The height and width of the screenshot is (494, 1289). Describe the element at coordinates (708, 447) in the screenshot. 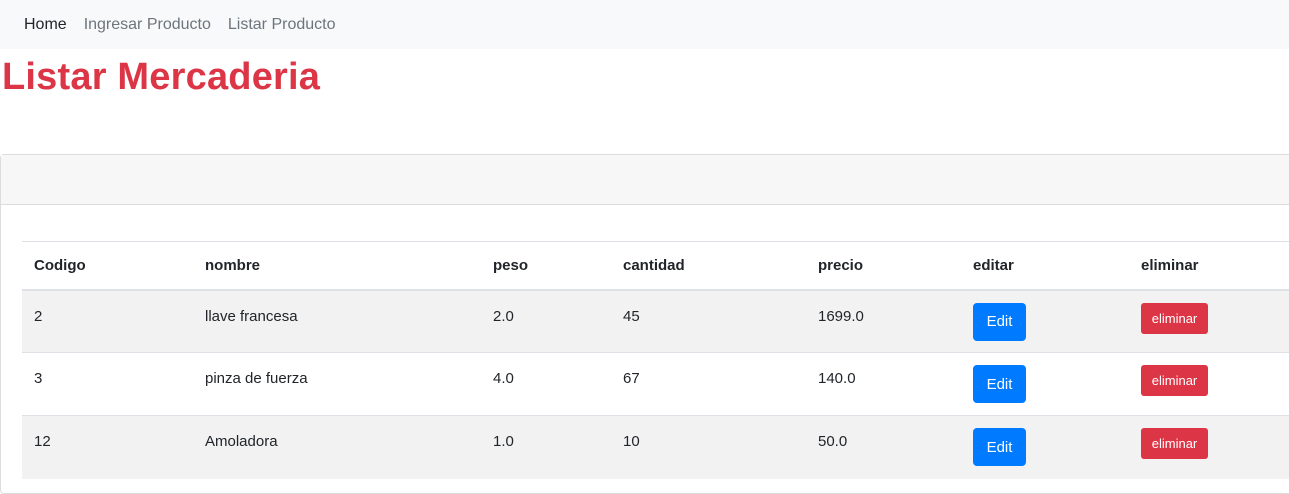

I see `cell-cantidad: 10` at that location.